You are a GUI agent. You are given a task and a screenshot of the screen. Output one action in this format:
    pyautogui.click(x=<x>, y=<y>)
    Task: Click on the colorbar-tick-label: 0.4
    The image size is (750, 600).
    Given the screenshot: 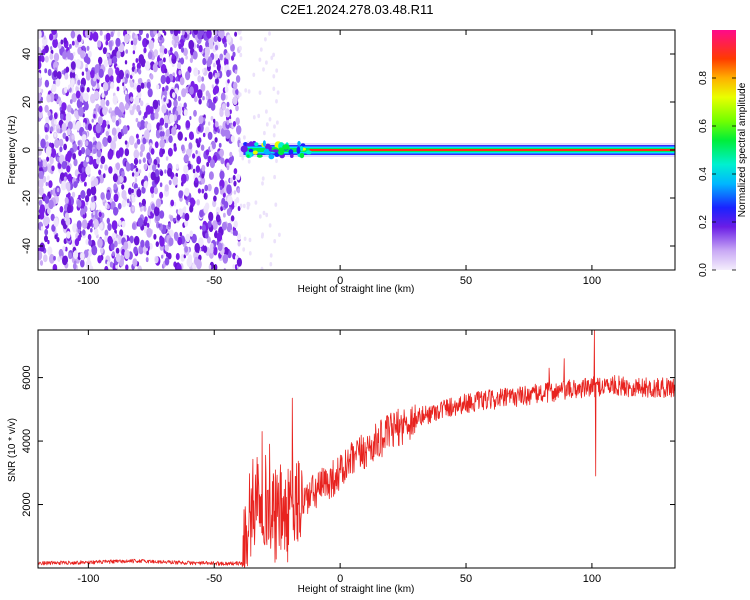 What is the action you would take?
    pyautogui.click(x=703, y=174)
    